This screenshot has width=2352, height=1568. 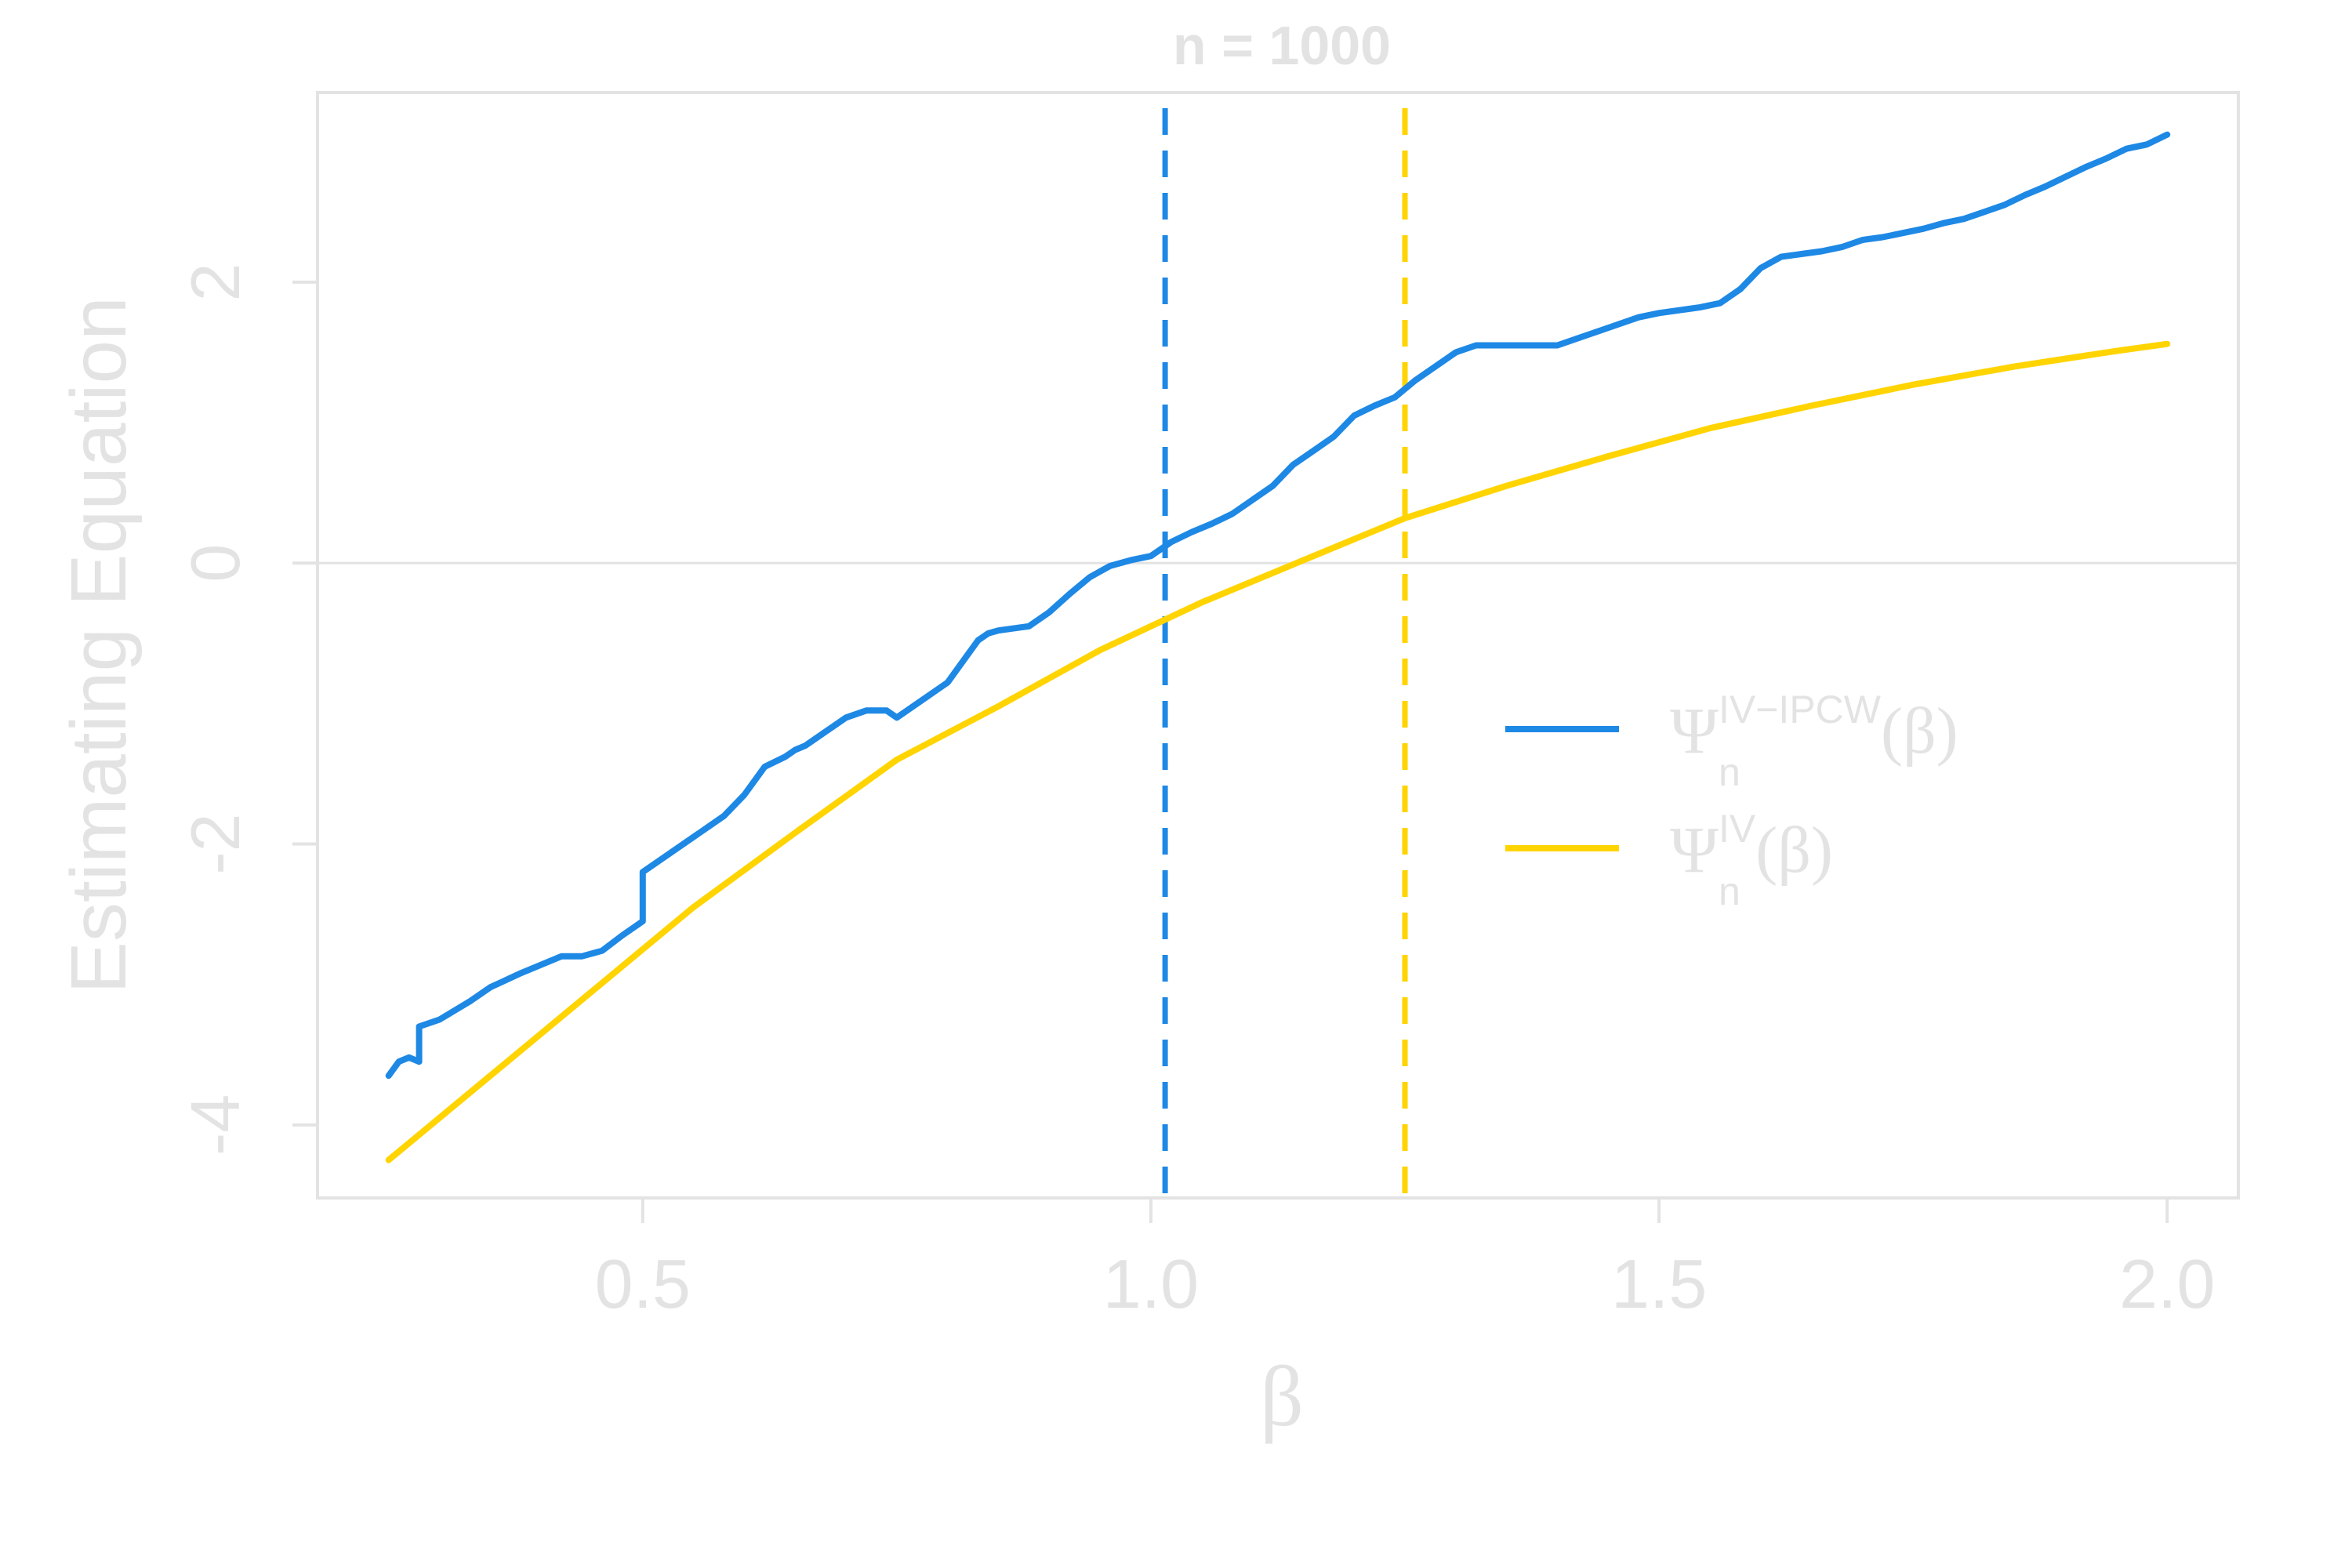 I want to click on legend-item-1: ΨIV−IPCW(β)n, so click(x=1731, y=741).